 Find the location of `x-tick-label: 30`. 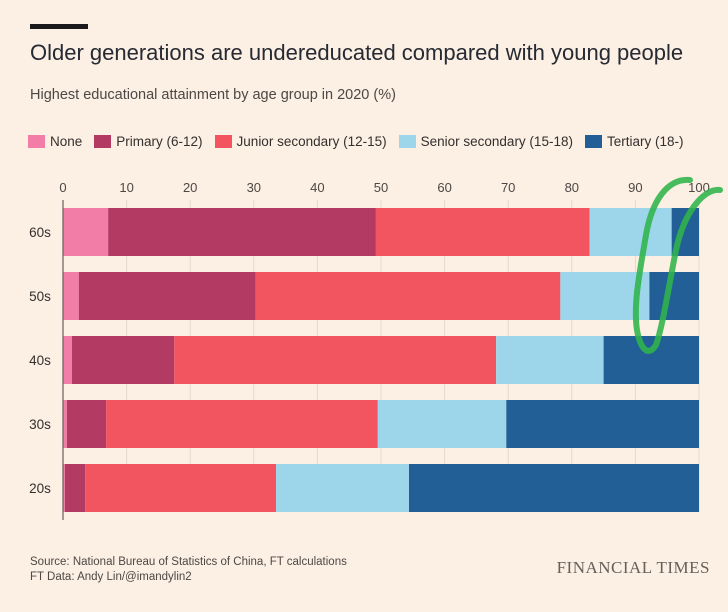

x-tick-label: 30 is located at coordinates (254, 187).